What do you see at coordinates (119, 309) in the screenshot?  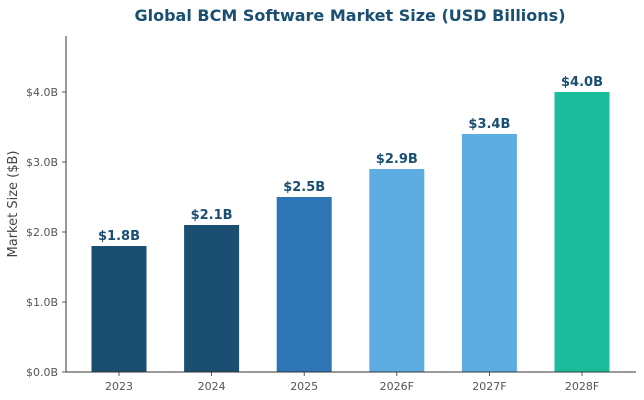 I see `bar-2023` at bounding box center [119, 309].